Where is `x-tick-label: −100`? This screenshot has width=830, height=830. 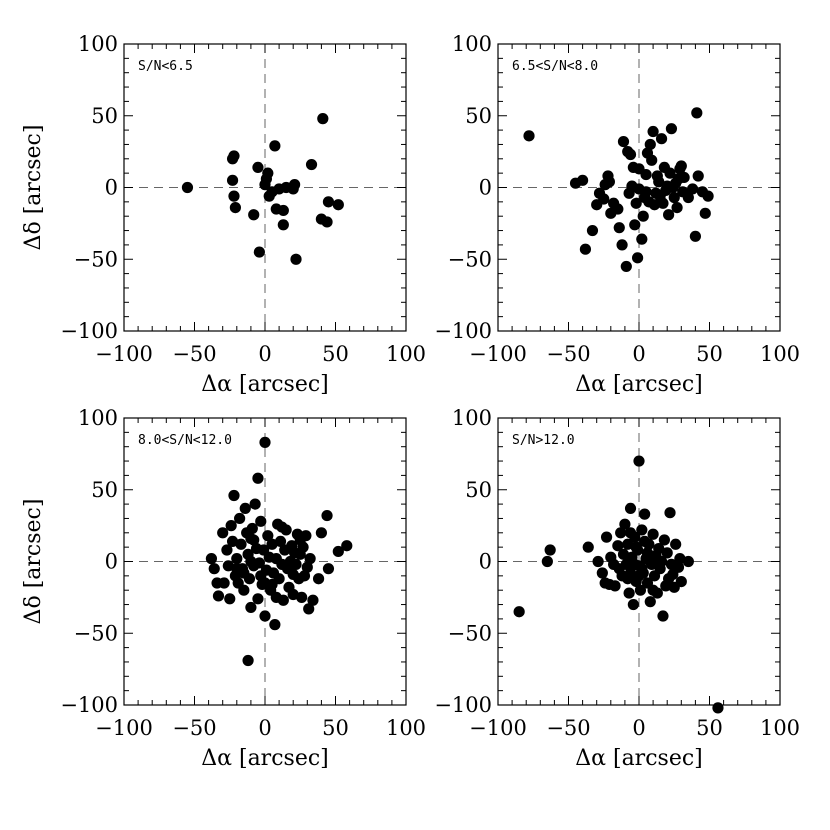
x-tick-label: −100 is located at coordinates (124, 728).